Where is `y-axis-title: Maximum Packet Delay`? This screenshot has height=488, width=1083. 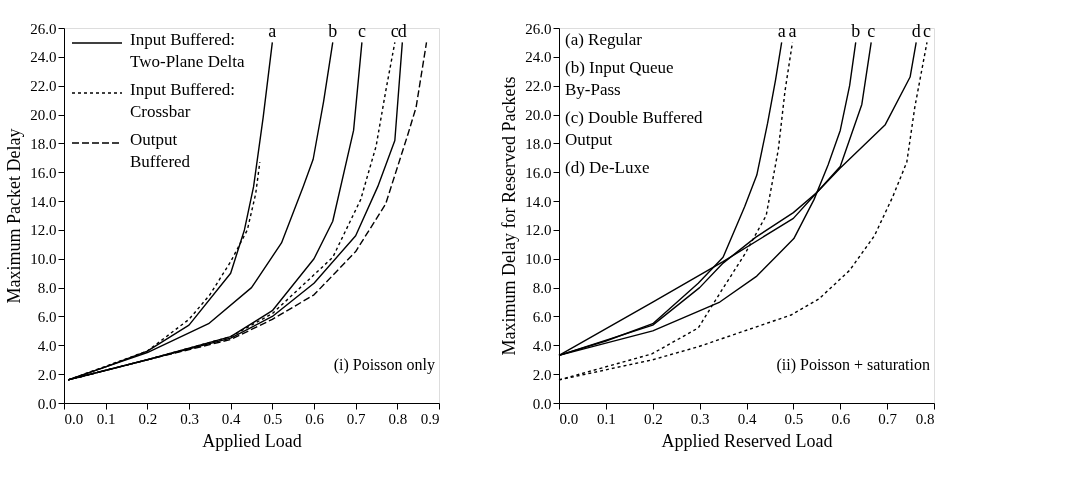
y-axis-title: Maximum Packet Delay is located at coordinates (14, 216).